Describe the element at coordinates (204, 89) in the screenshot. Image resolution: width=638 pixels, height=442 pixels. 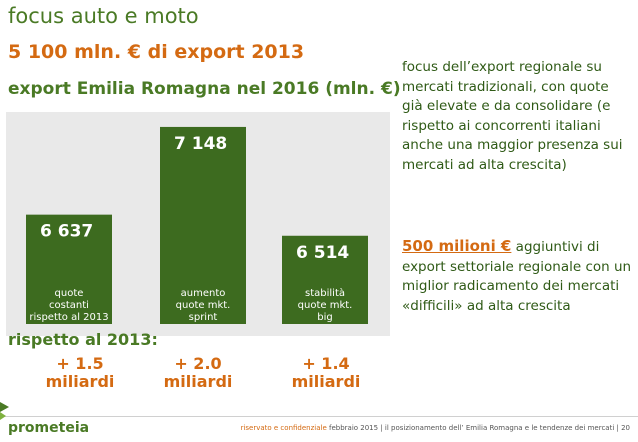
I see `chart-title: export Emilia Romagna nel 2016 (mln. €)` at that location.